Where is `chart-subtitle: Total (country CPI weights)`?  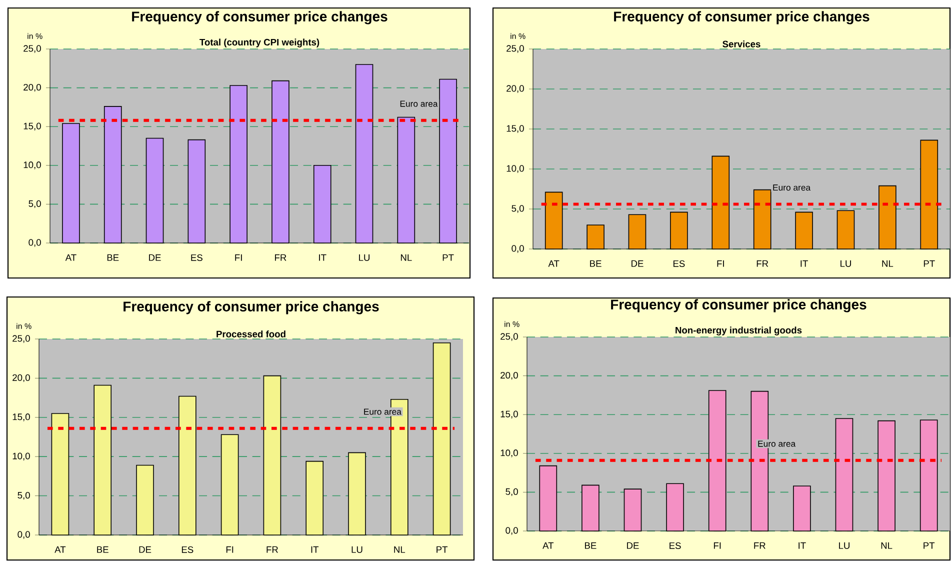
chart-subtitle: Total (country CPI weights) is located at coordinates (260, 43).